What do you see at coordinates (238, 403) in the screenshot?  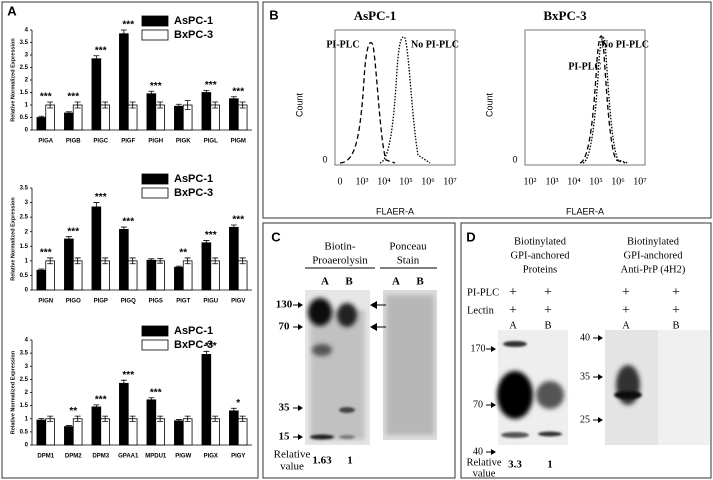 I see `significance: *` at bounding box center [238, 403].